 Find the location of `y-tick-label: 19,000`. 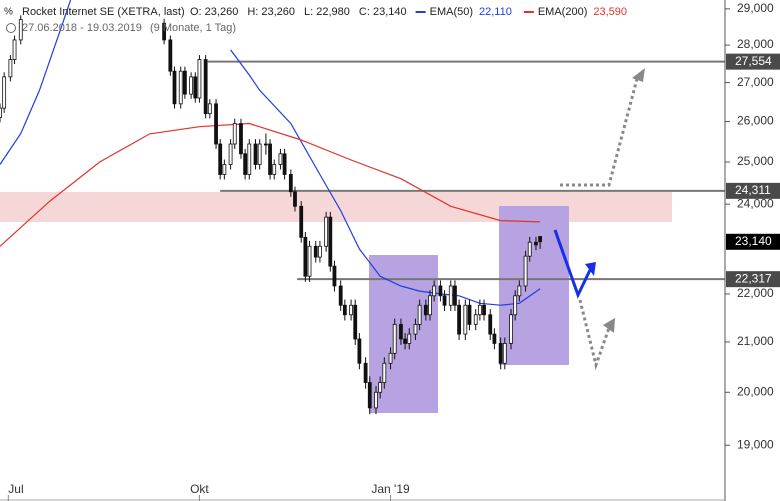

y-tick-label: 19,000 is located at coordinates (755, 444).